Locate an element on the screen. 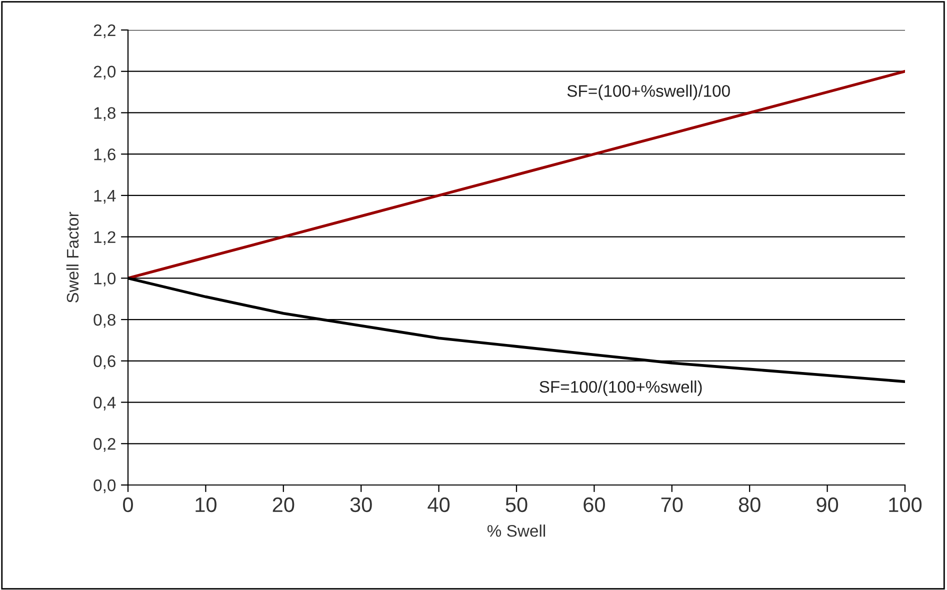 This screenshot has height=590, width=947. y-tick-label: 2,2 is located at coordinates (105, 31).